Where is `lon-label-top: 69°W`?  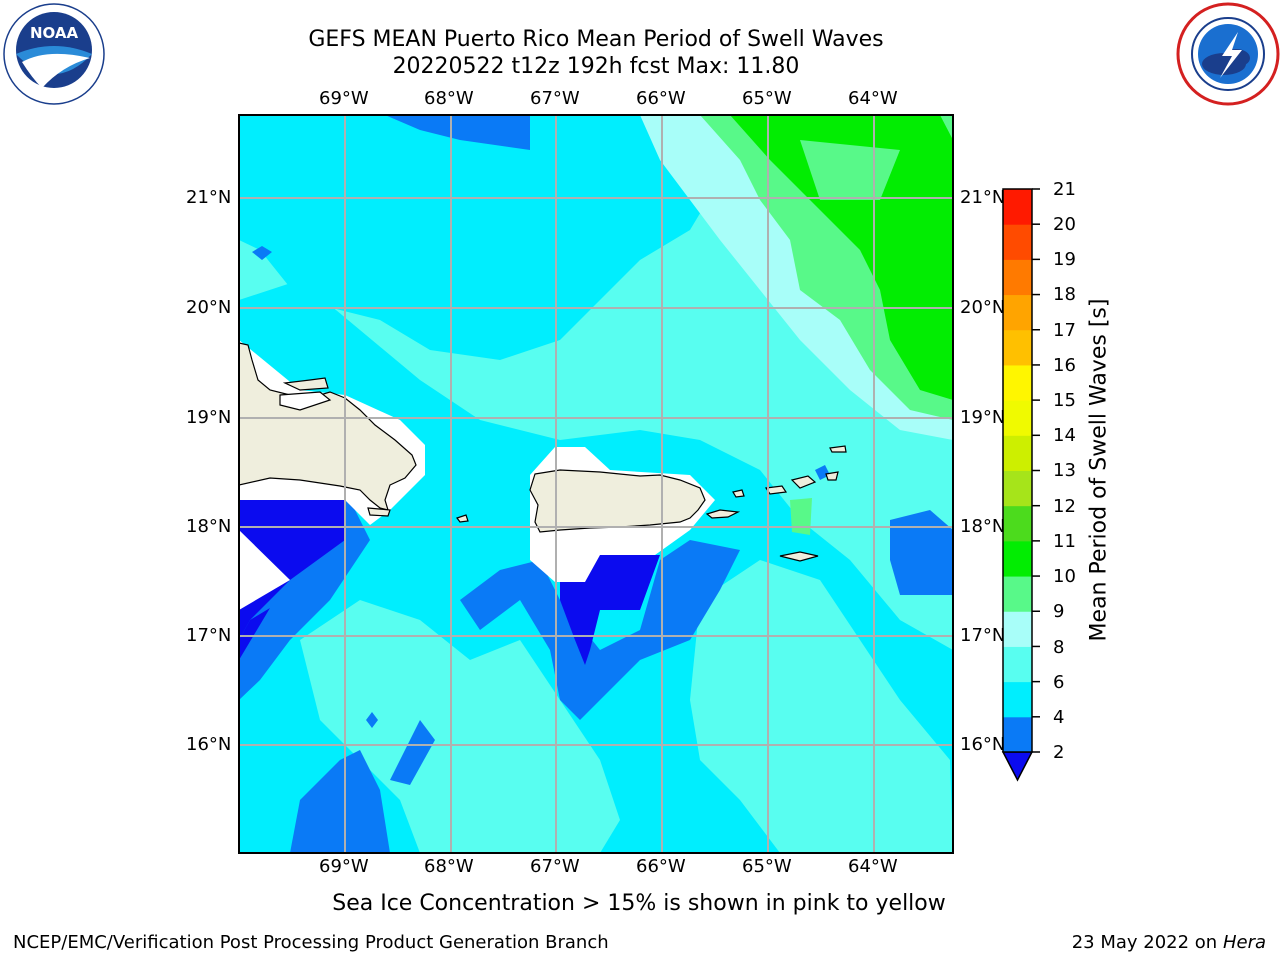 lon-label-top: 69°W is located at coordinates (344, 98).